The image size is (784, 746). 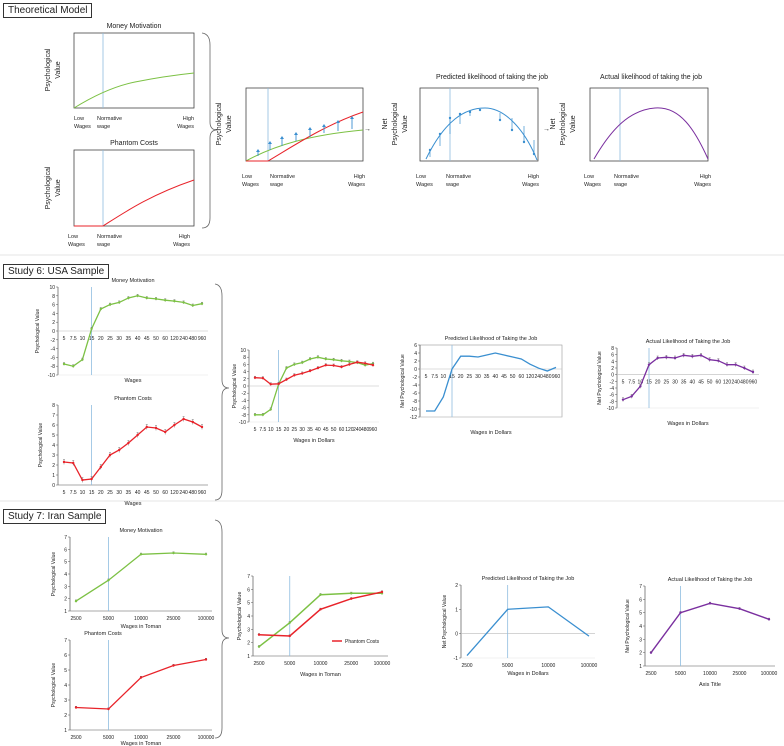 What do you see at coordinates (53, 297) in the screenshot?
I see `usa-mm-y-tick-label: 8` at bounding box center [53, 297].